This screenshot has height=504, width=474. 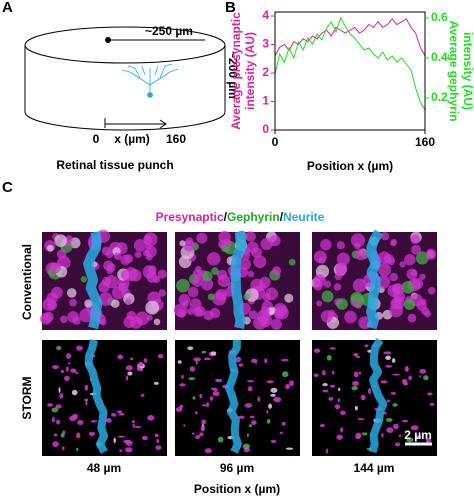 What do you see at coordinates (265, 101) in the screenshot?
I see `y-tick-label: 1` at bounding box center [265, 101].